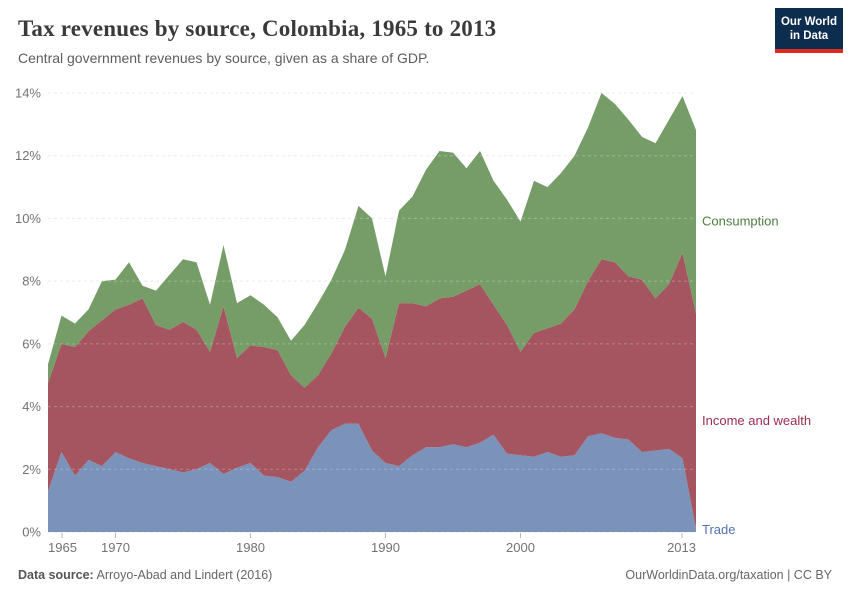 The image size is (850, 600). Describe the element at coordinates (183, 575) in the screenshot. I see `data-source-value: Arroyo-Abad and Lindert (2016)` at that location.